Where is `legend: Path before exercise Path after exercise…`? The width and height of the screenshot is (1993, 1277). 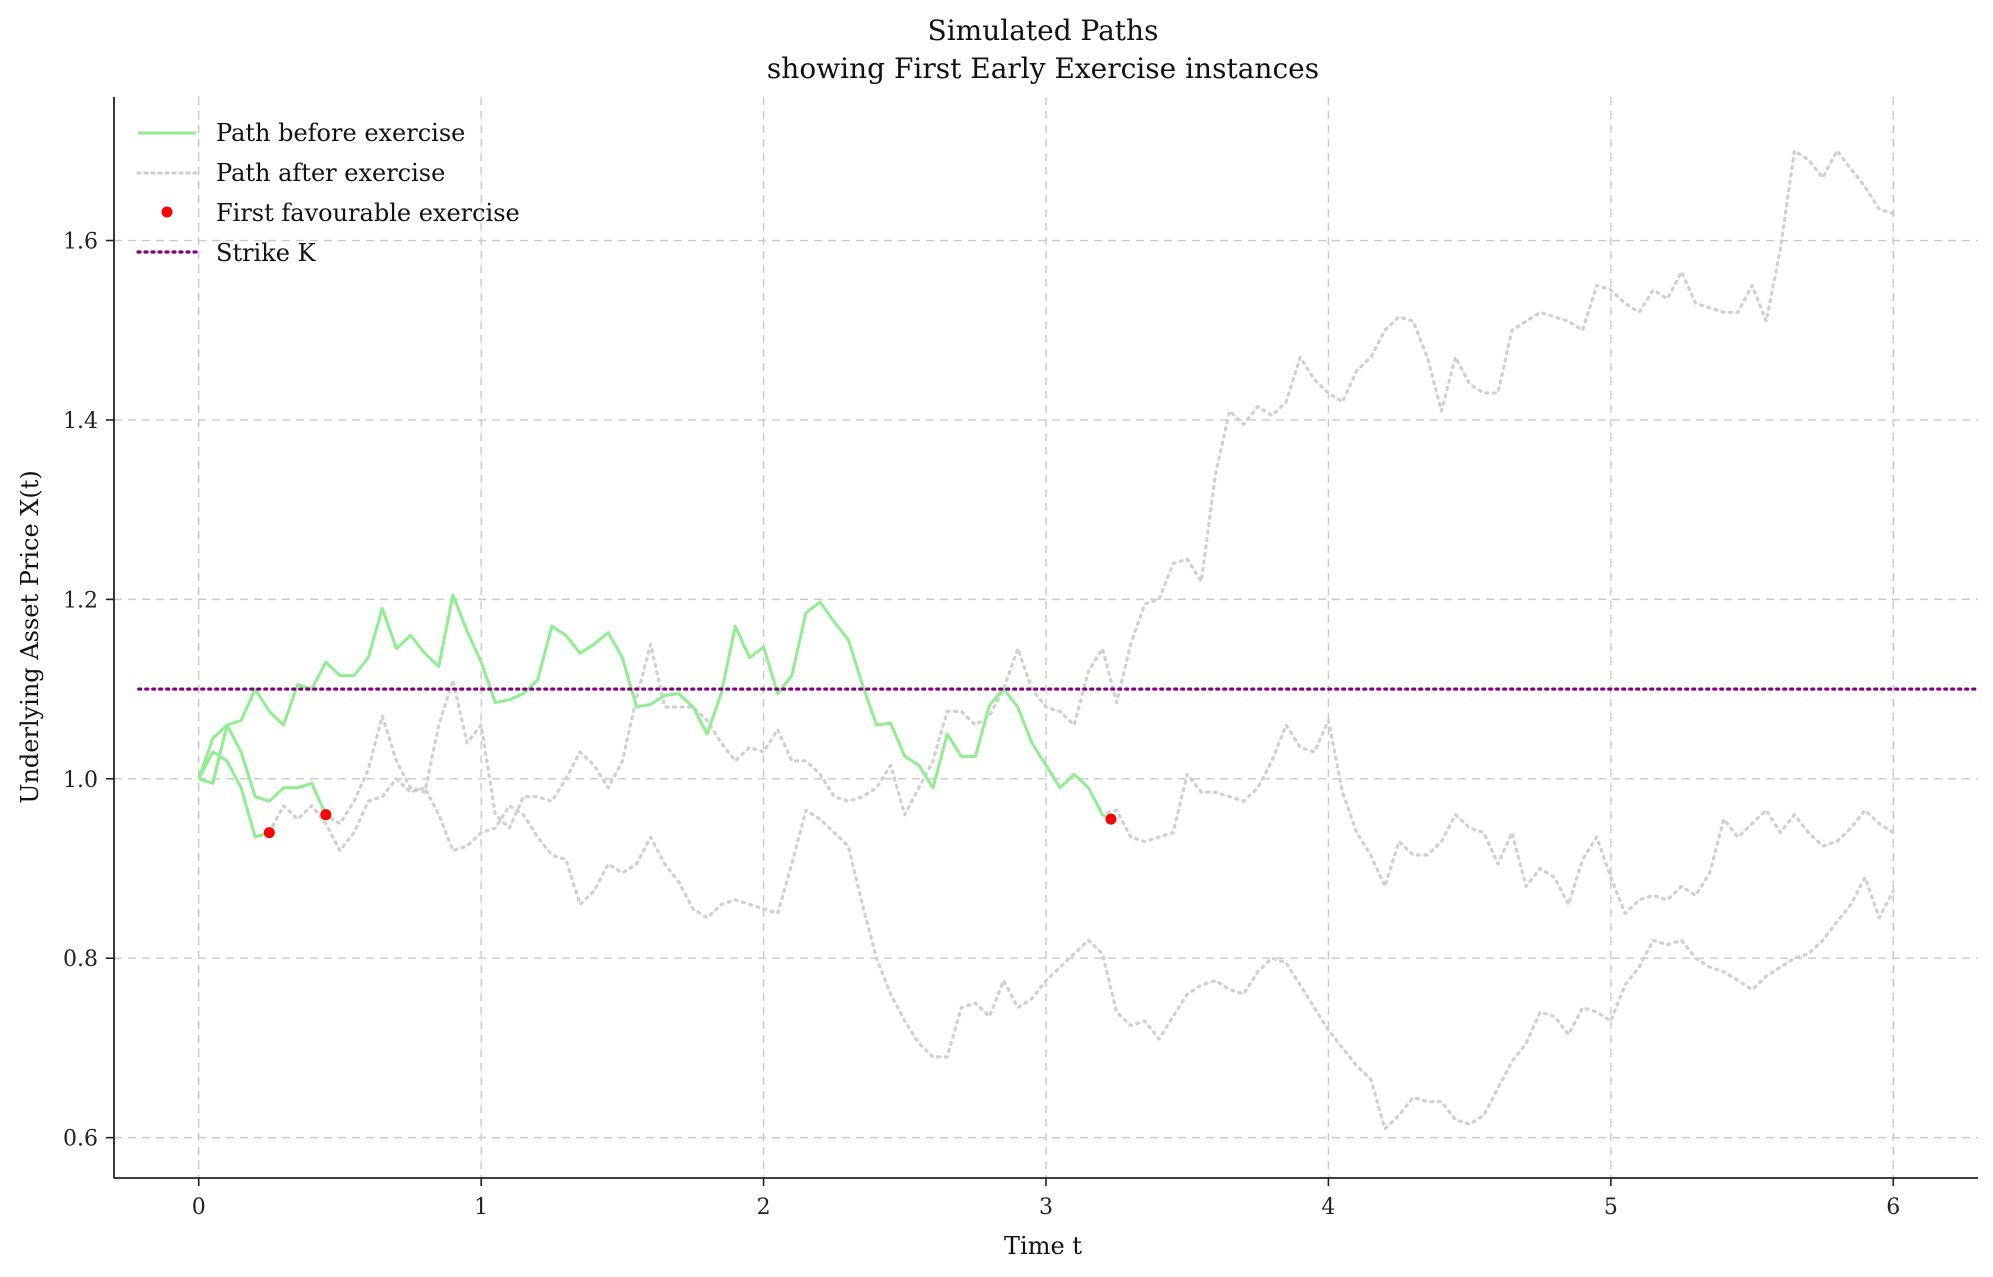
legend: Path before exercise Path after exercise… is located at coordinates (328, 193).